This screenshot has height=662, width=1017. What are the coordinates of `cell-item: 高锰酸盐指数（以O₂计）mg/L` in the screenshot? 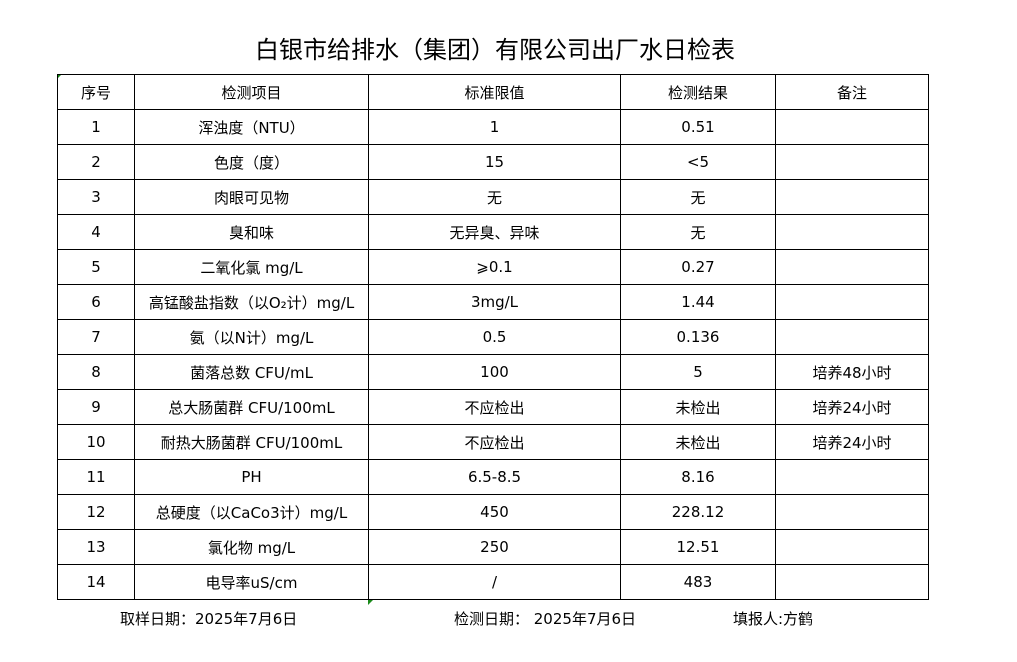 It's located at (251, 302).